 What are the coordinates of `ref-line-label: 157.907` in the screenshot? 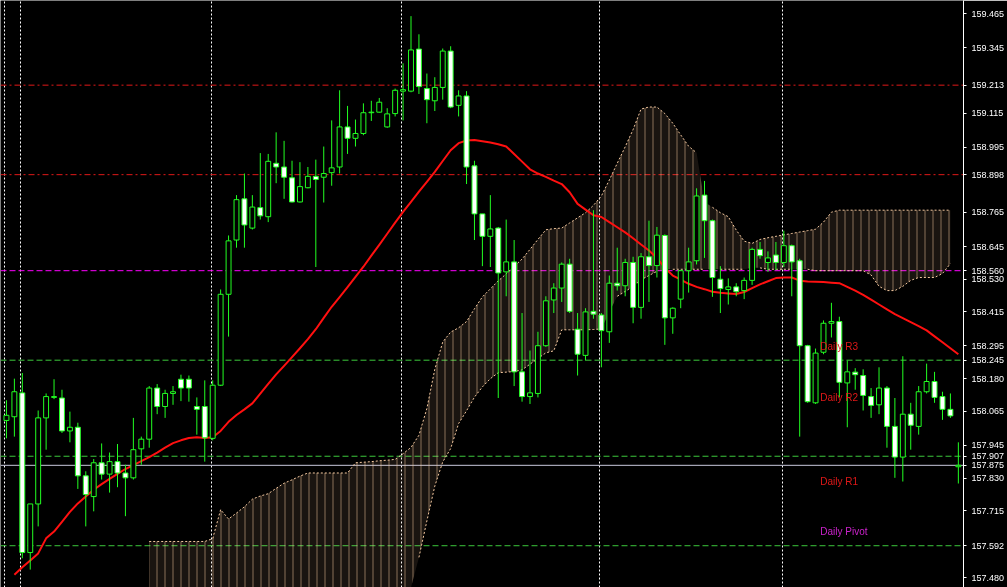 It's located at (988, 456).